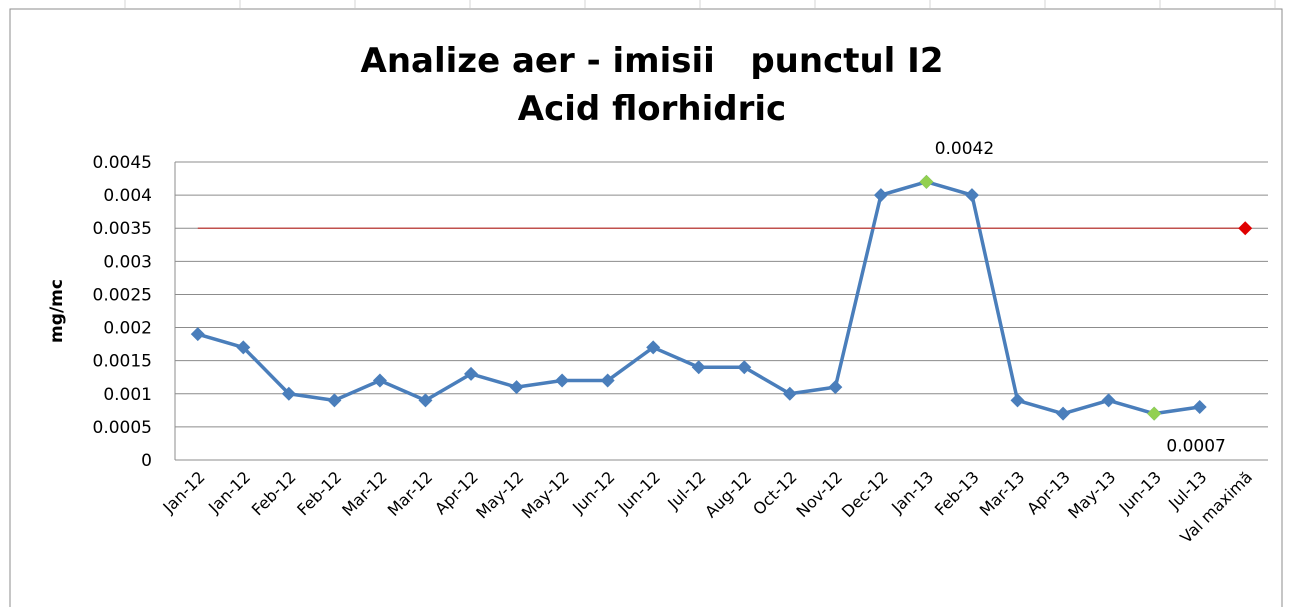  Describe the element at coordinates (122, 163) in the screenshot. I see `y-tick-label: 0.0045` at that location.